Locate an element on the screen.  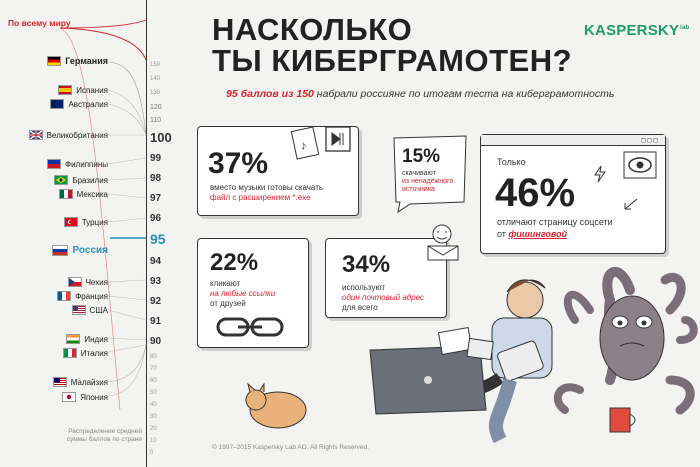
scale-tick: 97 is located at coordinates (156, 198).